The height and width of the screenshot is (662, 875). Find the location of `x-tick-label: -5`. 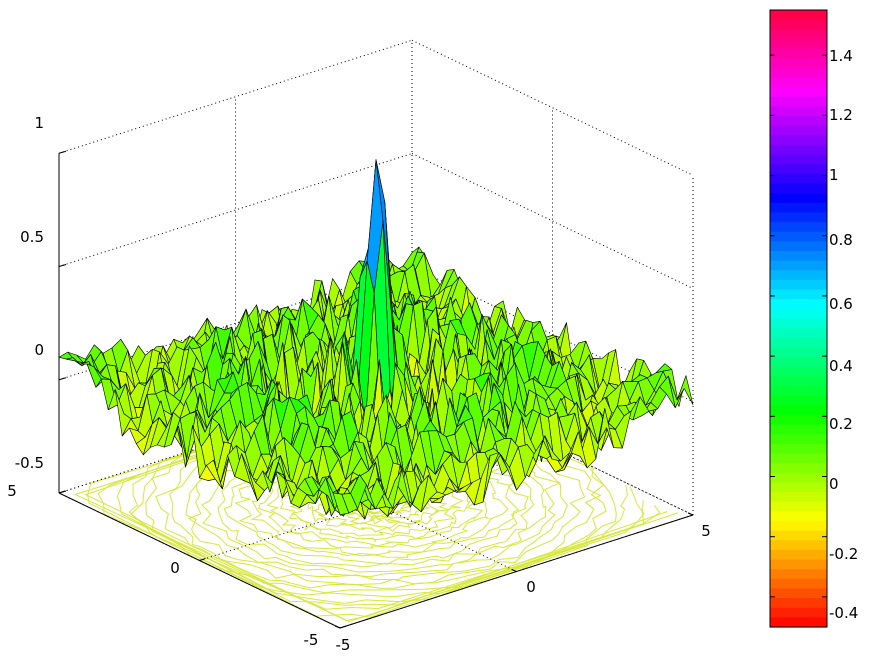

x-tick-label: -5 is located at coordinates (343, 645).